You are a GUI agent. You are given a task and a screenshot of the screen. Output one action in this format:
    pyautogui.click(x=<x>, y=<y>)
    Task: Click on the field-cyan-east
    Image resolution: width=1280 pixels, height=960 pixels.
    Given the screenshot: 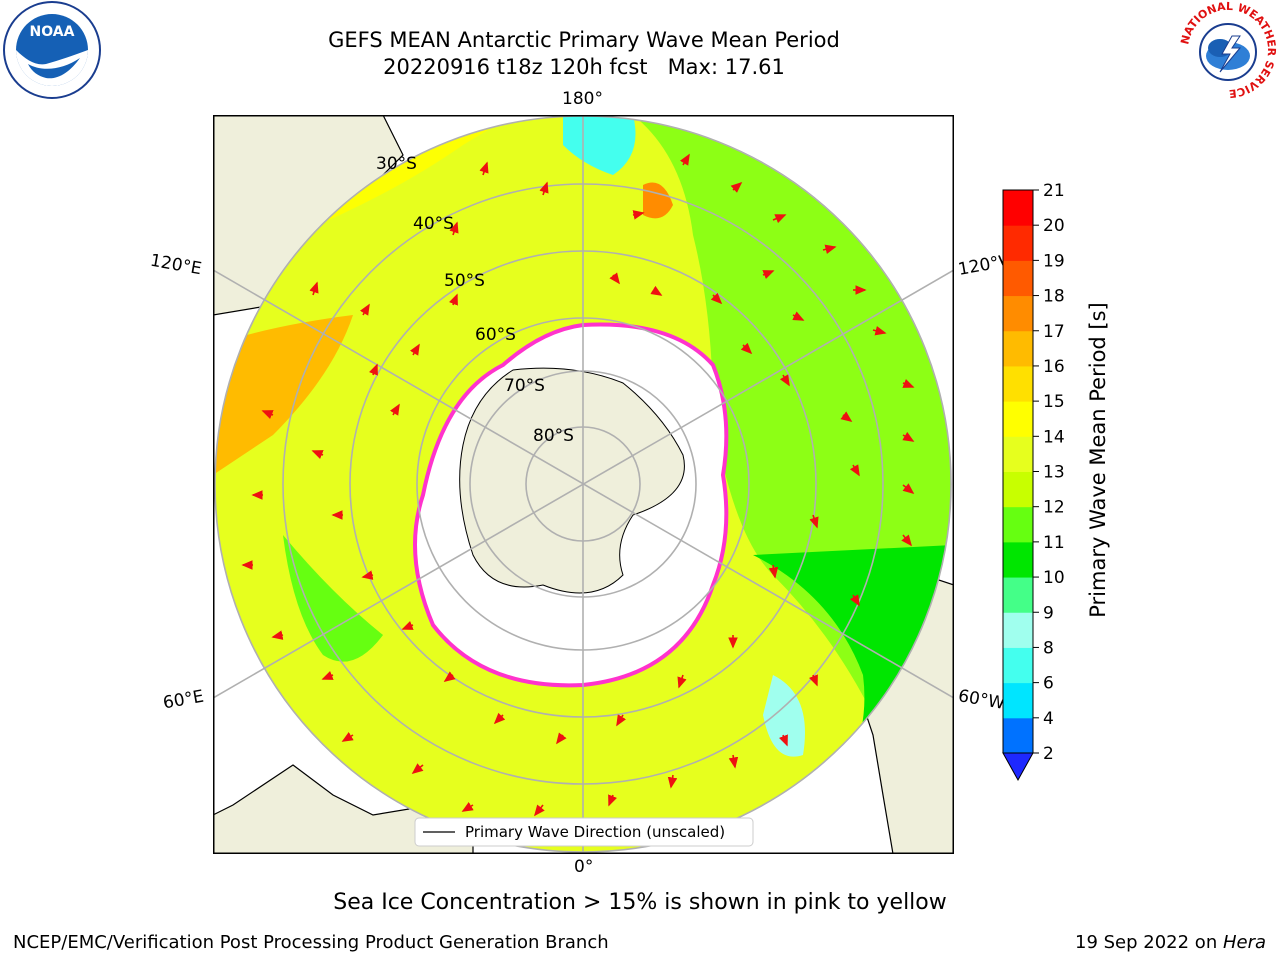 What is the action you would take?
    pyautogui.click(x=784, y=716)
    